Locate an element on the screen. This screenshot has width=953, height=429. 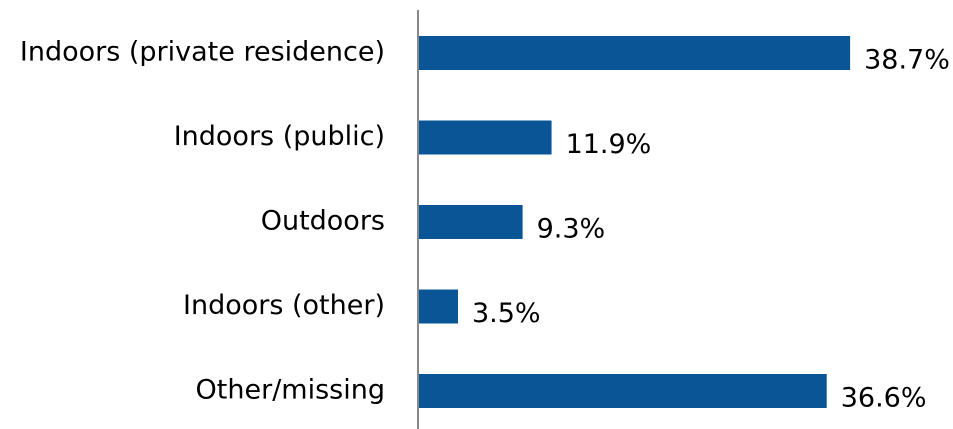
category-label: Indoors (other) is located at coordinates (284, 305).